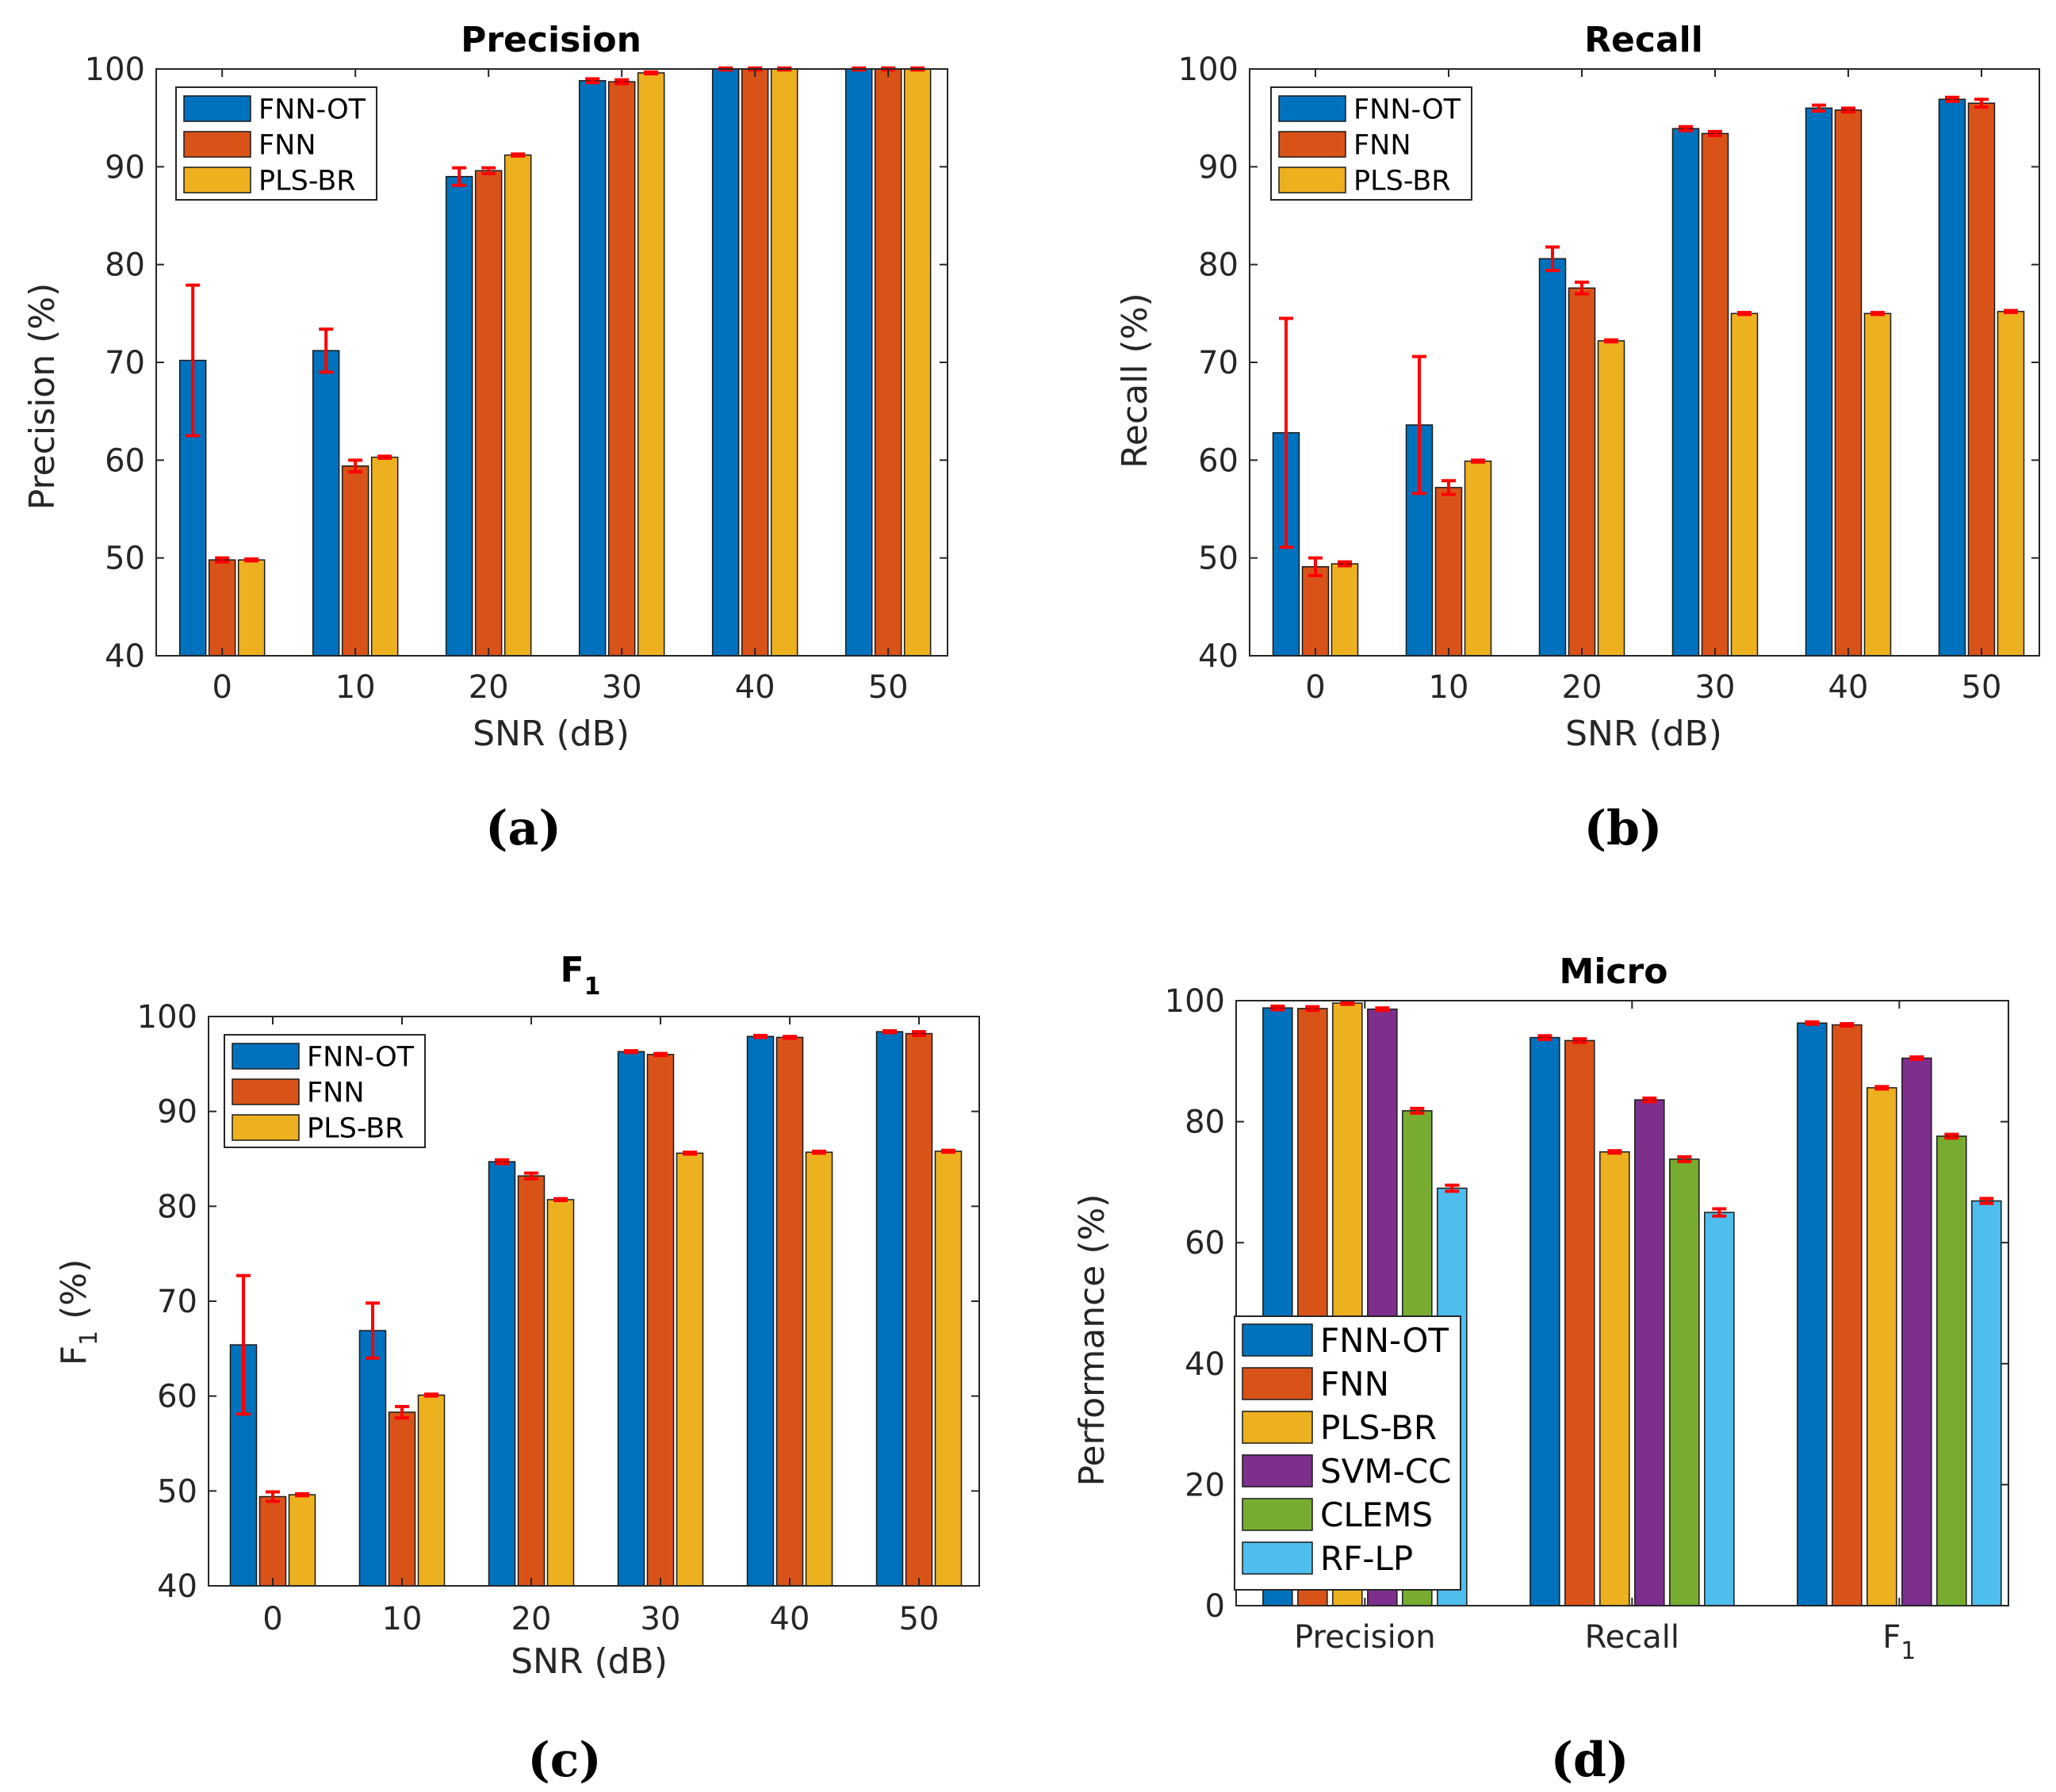  Describe the element at coordinates (622, 687) in the screenshot. I see `x-tick-label-main: 30` at that location.